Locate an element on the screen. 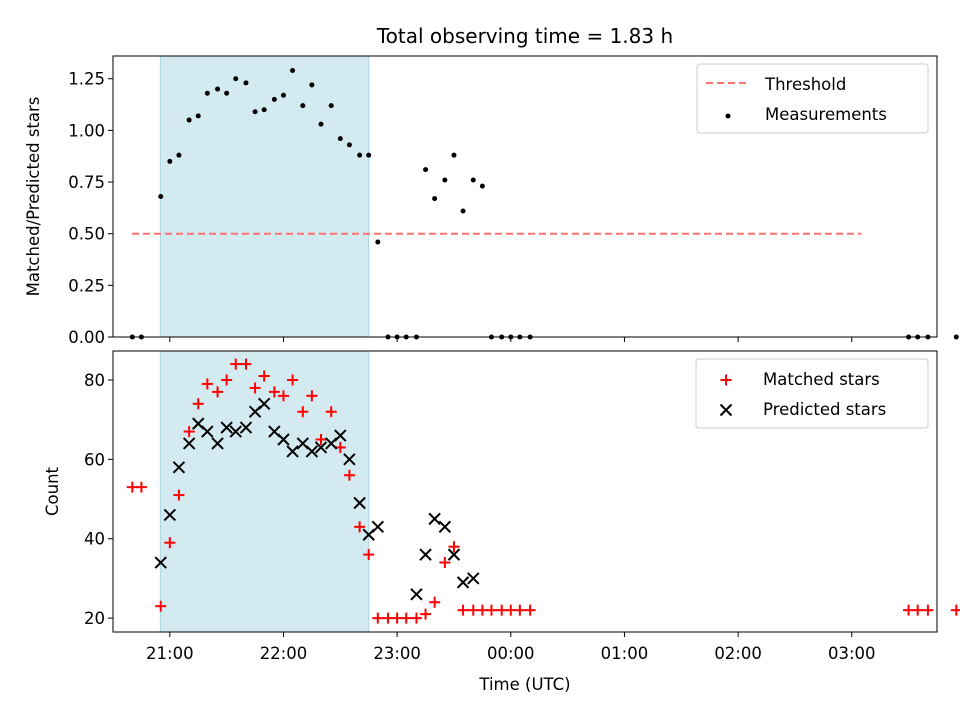  legend-predicted-marker is located at coordinates (726, 410).